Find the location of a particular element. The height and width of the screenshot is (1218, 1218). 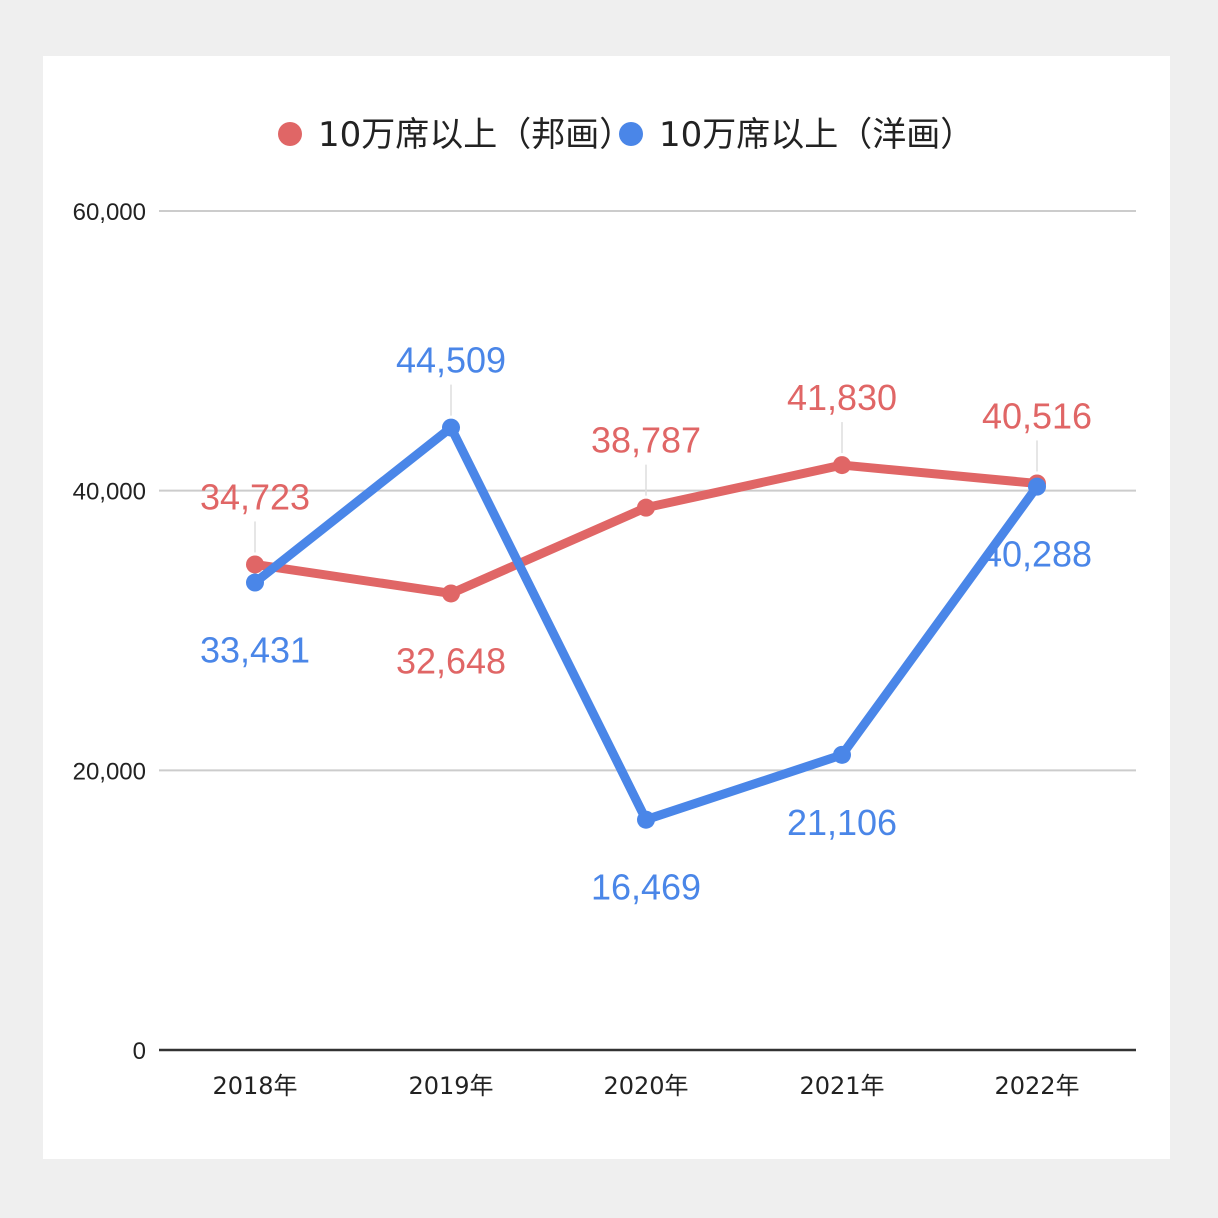

x-tick-label: 2020年 is located at coordinates (645, 1086).